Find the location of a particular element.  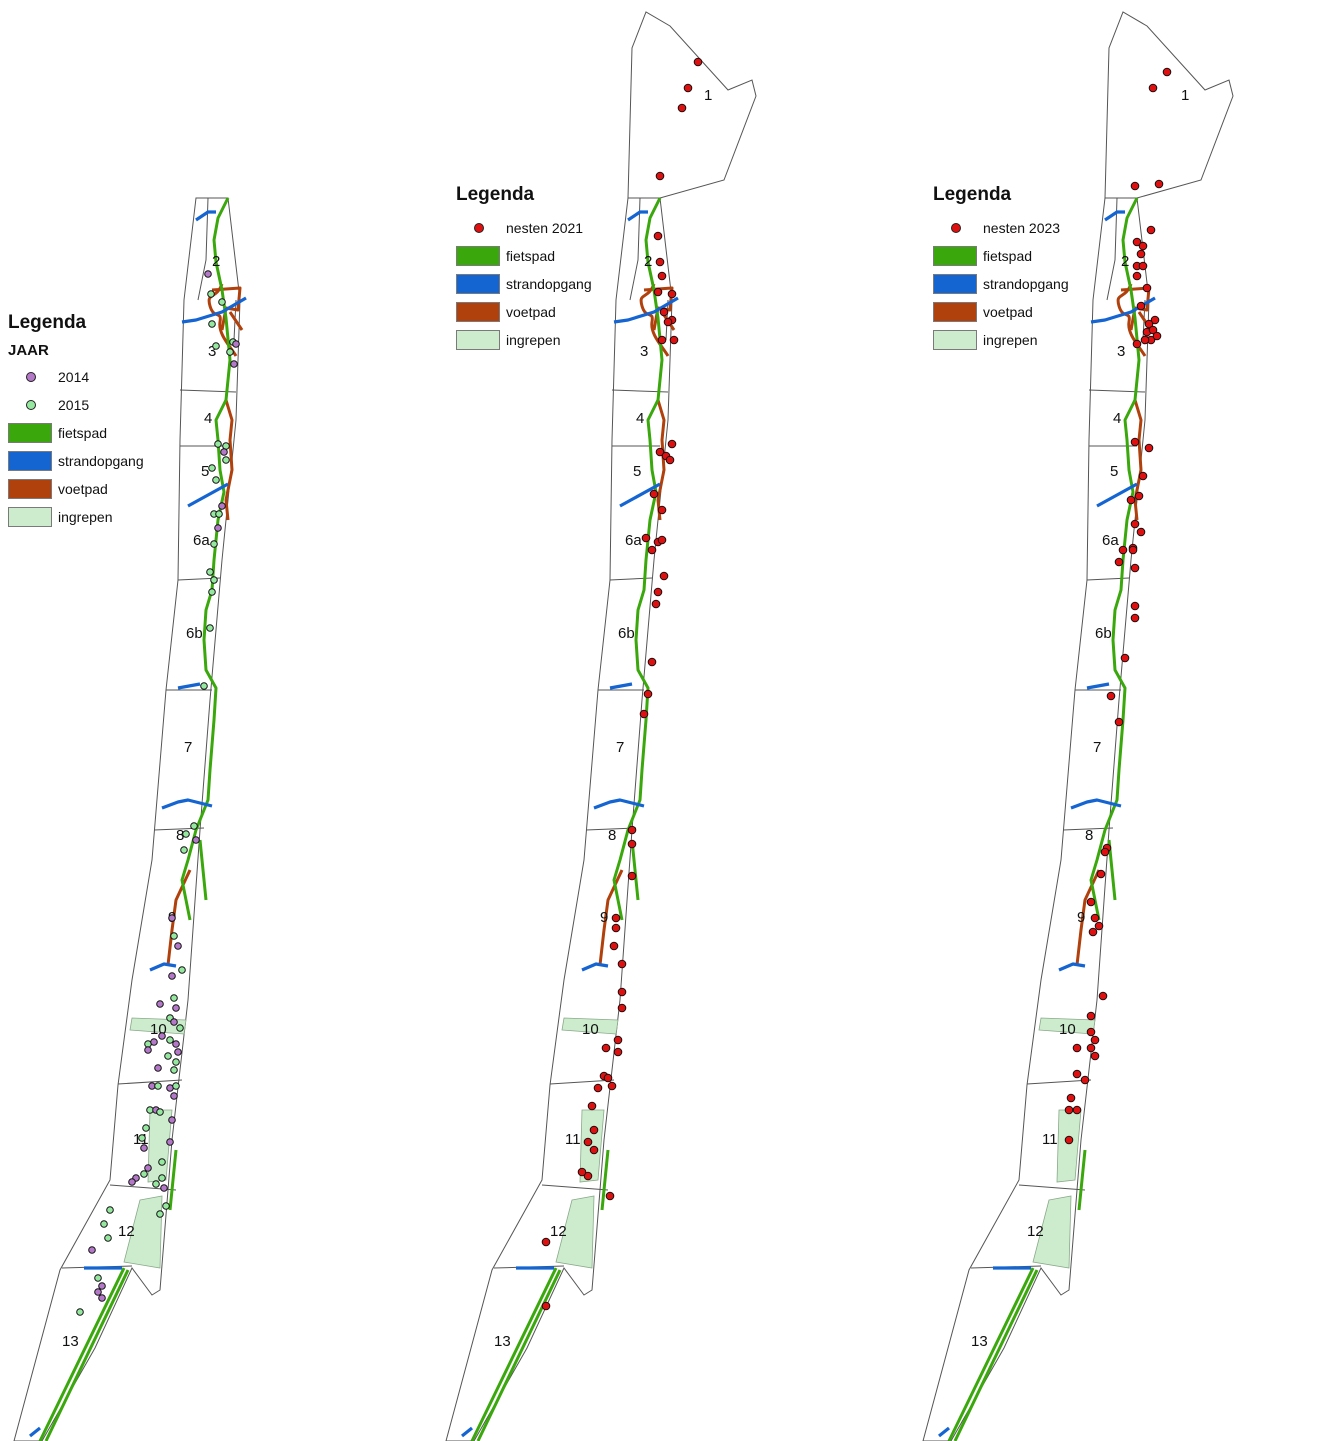

legend-label: strandopgang is located at coordinates (549, 284).